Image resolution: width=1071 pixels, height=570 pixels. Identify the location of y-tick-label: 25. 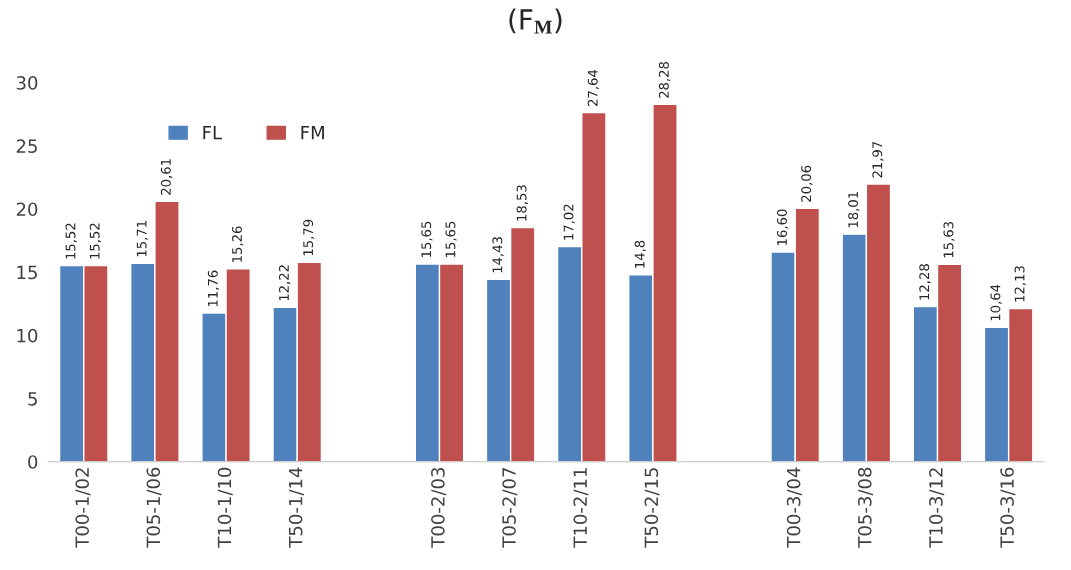
(26, 146).